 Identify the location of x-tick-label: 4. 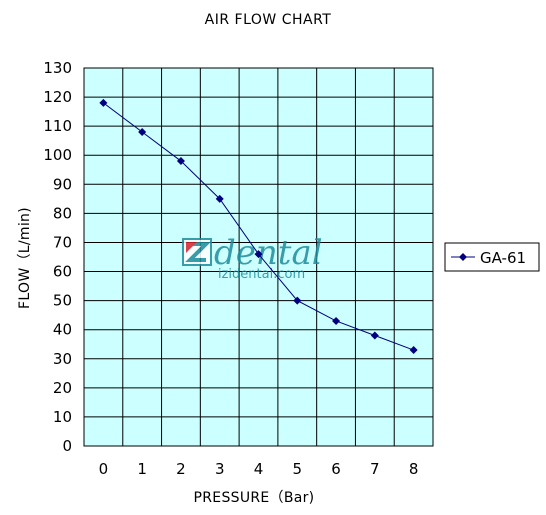
(259, 469).